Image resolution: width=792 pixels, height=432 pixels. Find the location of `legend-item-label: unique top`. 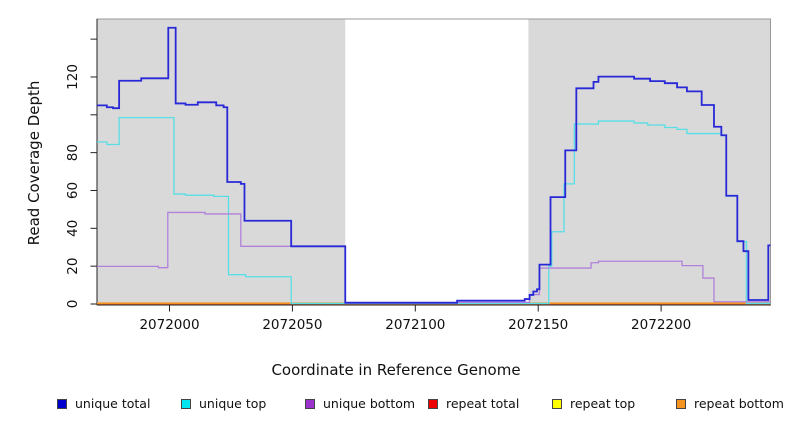

legend-item-label: unique top is located at coordinates (233, 403).